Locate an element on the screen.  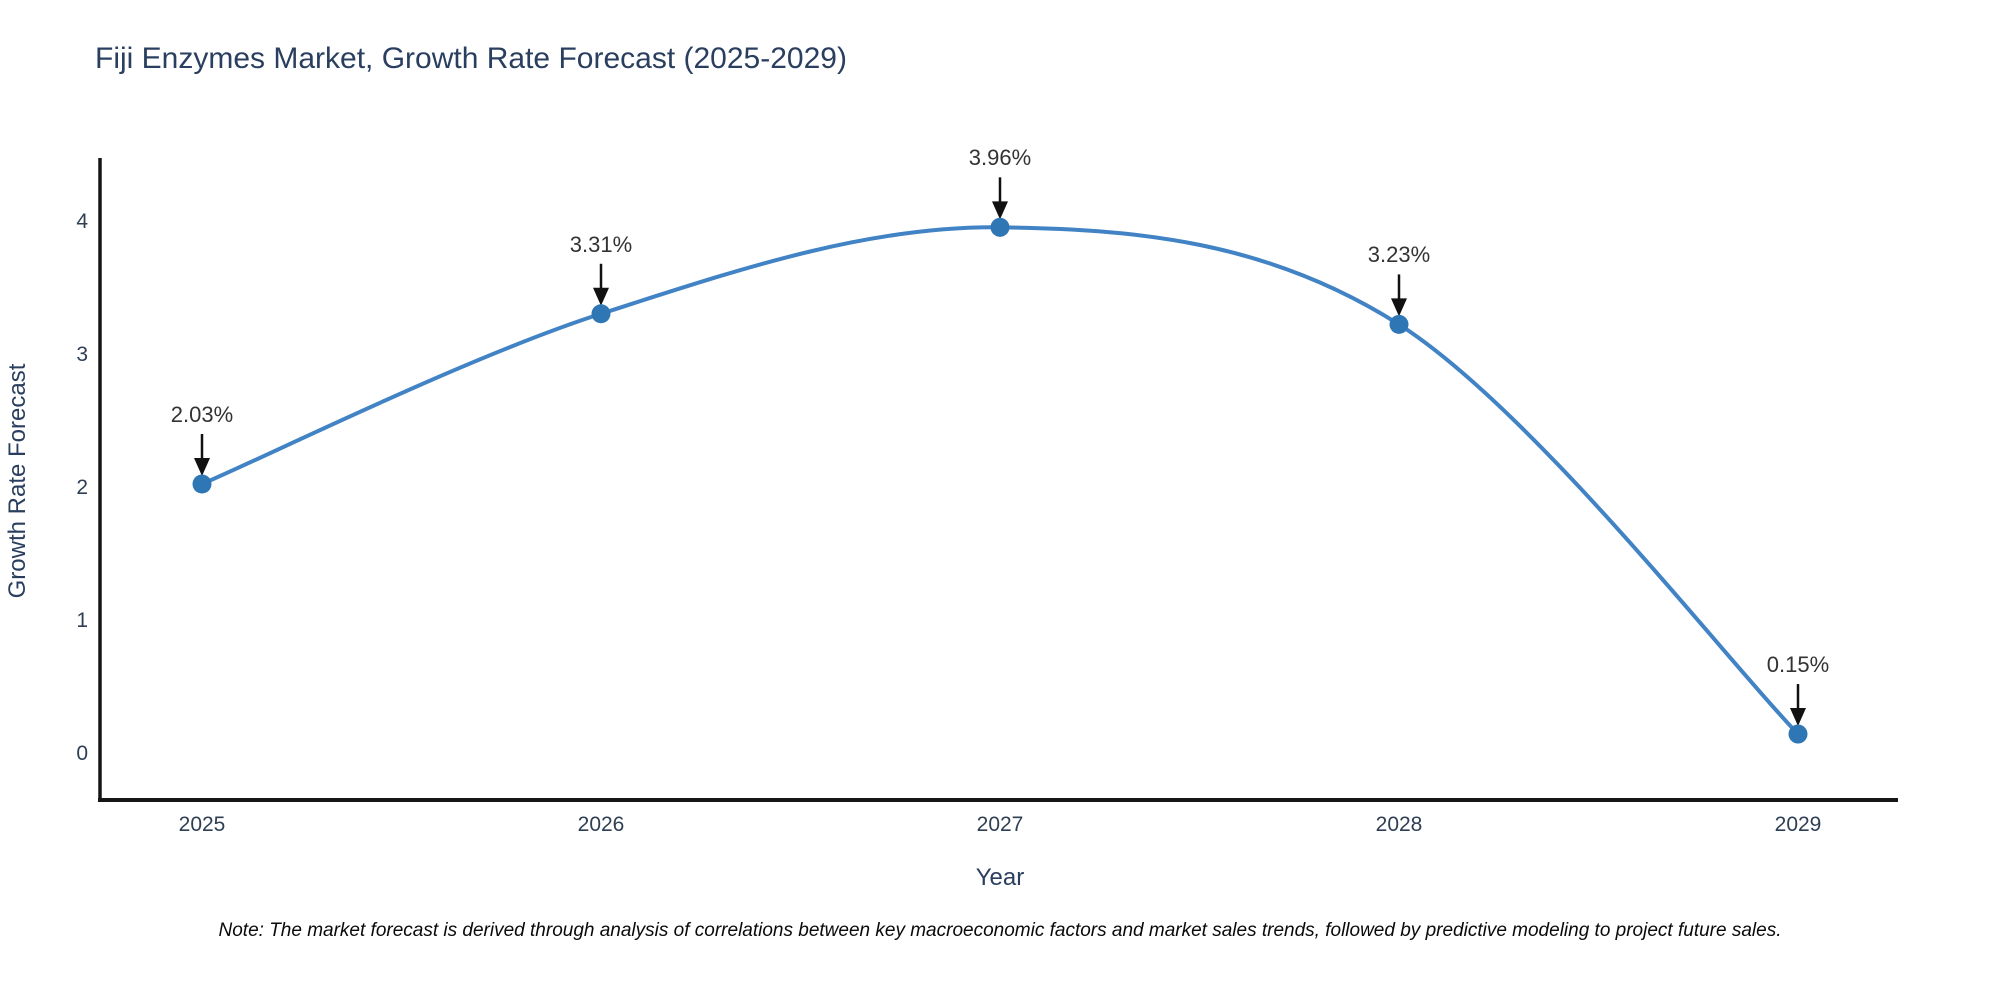
x-tick-label: 2026 is located at coordinates (601, 824).